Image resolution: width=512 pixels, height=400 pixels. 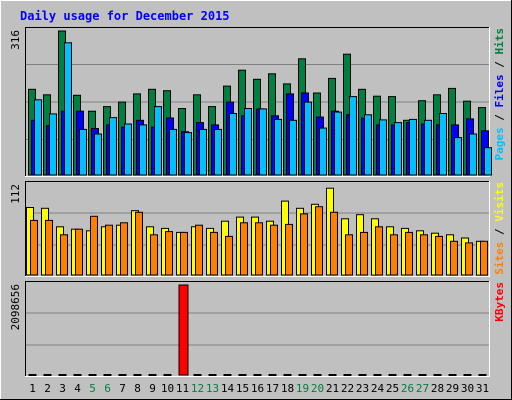 What do you see at coordinates (452, 388) in the screenshot?
I see `x-tick-label-day-29: 29` at bounding box center [452, 388].